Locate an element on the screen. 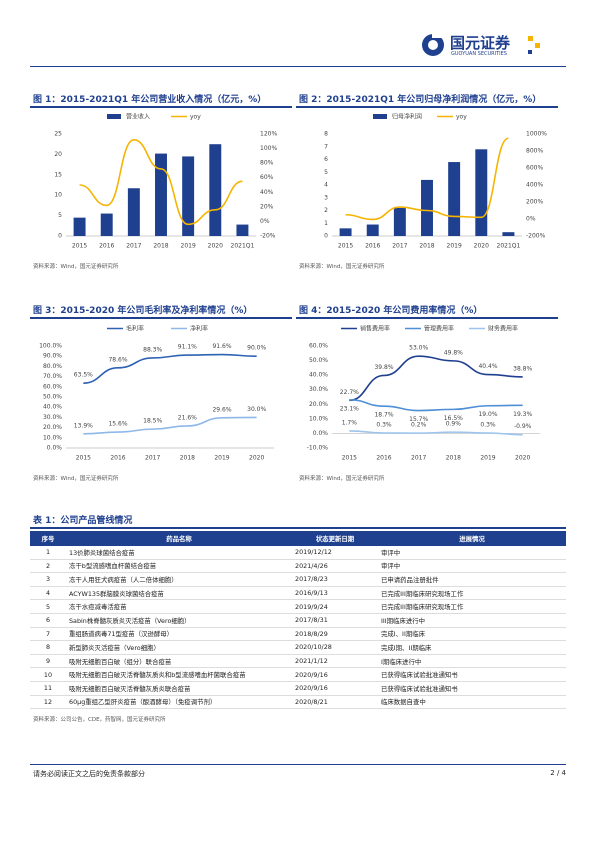  y2-tick-label: 120% is located at coordinates (268, 134).